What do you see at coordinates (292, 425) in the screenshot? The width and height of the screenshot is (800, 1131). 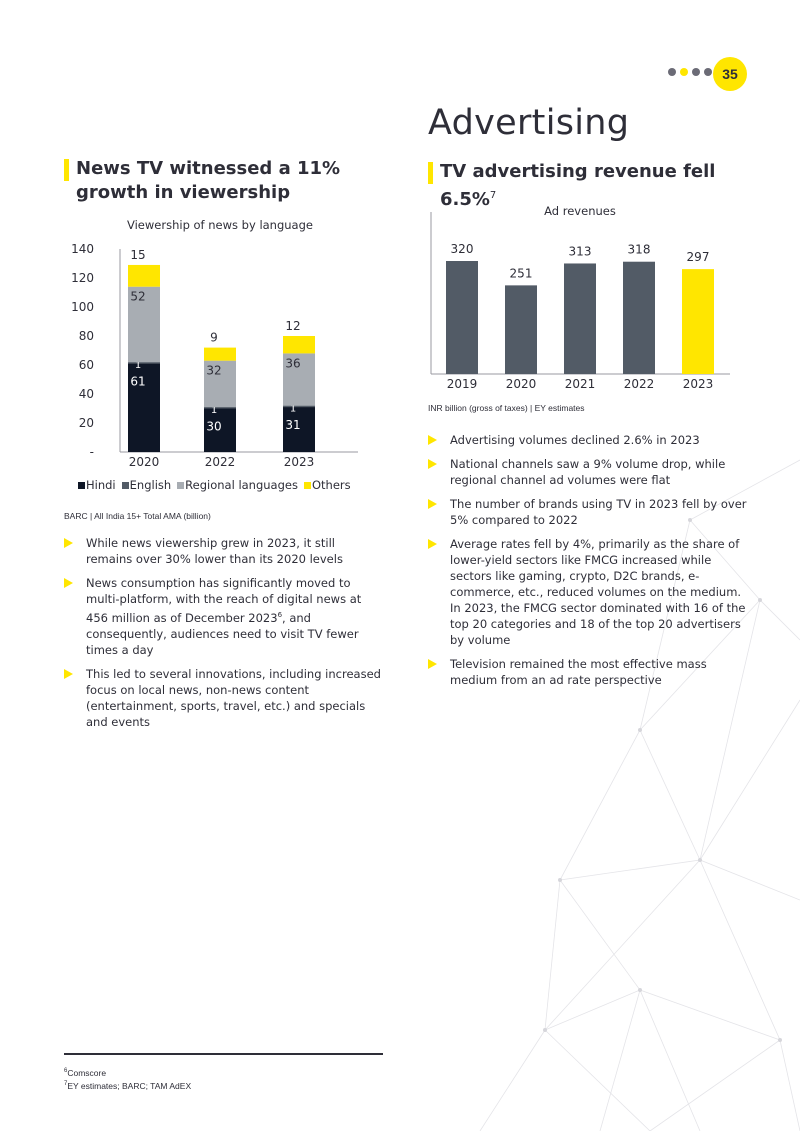 I see `data-label: 31` at bounding box center [292, 425].